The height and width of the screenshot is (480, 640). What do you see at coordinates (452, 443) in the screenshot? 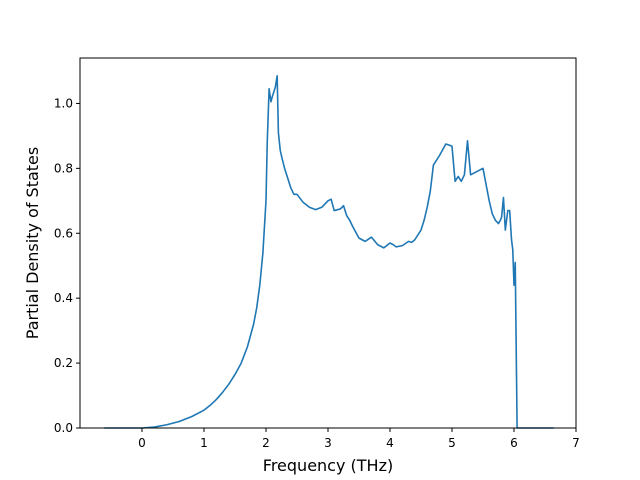
I see `x-tick-label: 5` at bounding box center [452, 443].